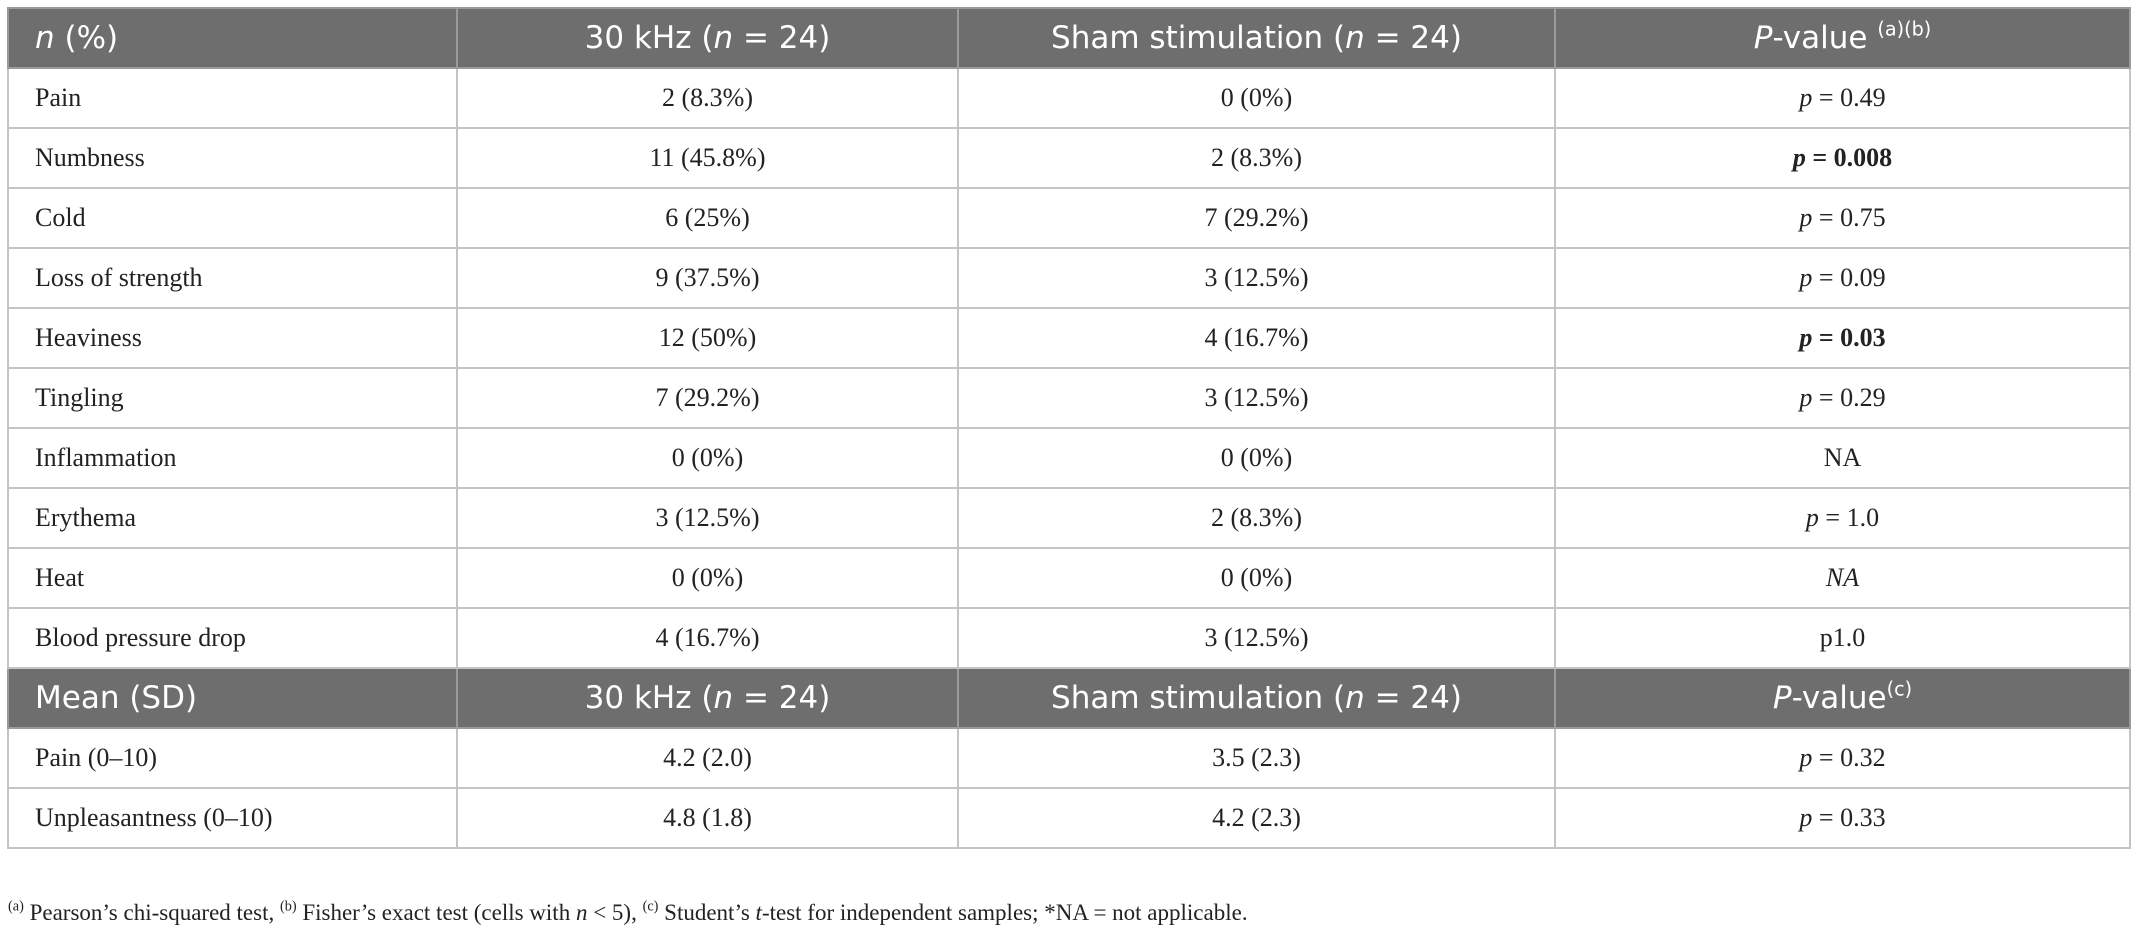  I want to click on cell-text: 4.8 (1.8), so click(707, 817).